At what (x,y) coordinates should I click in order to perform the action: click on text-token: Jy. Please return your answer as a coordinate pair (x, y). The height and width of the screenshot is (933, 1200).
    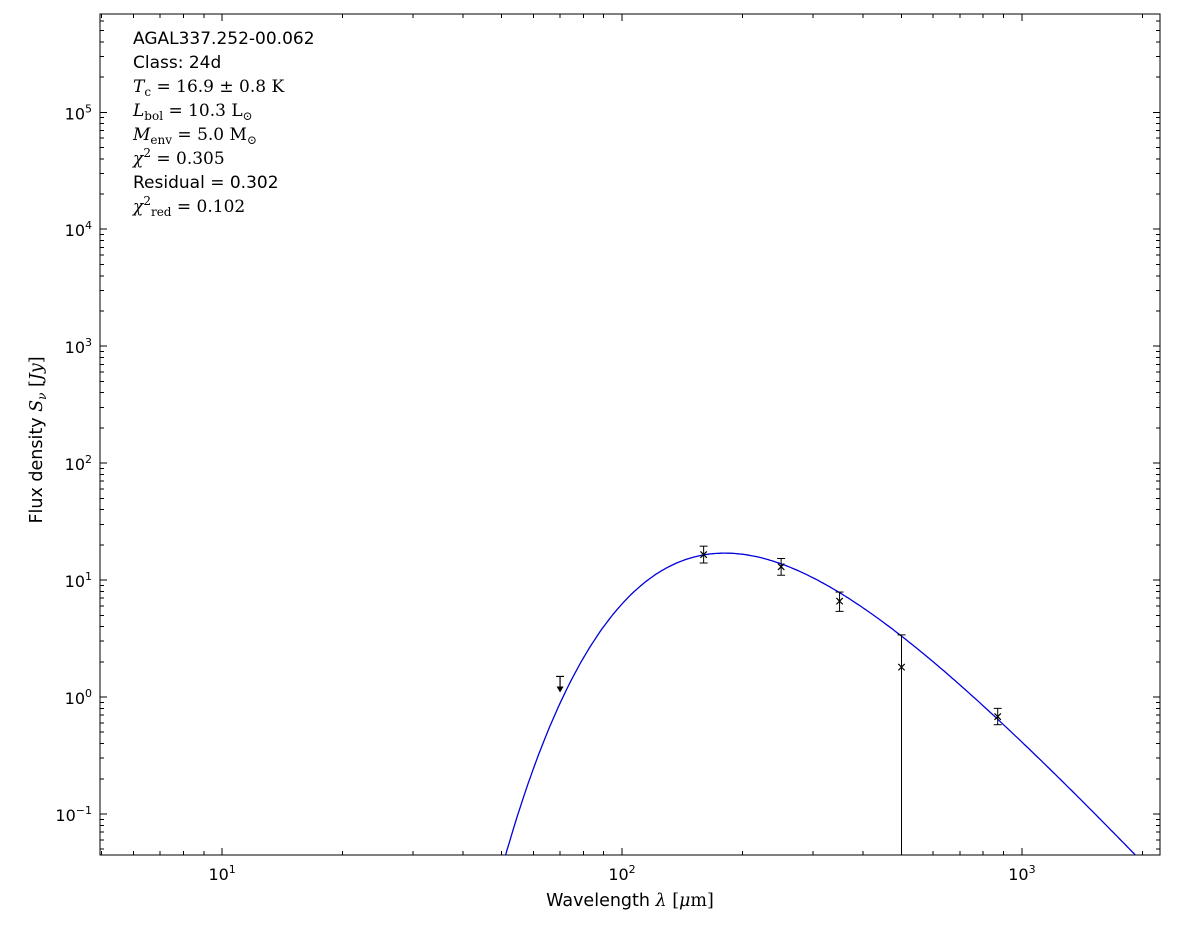
    Looking at the image, I should click on (37, 372).